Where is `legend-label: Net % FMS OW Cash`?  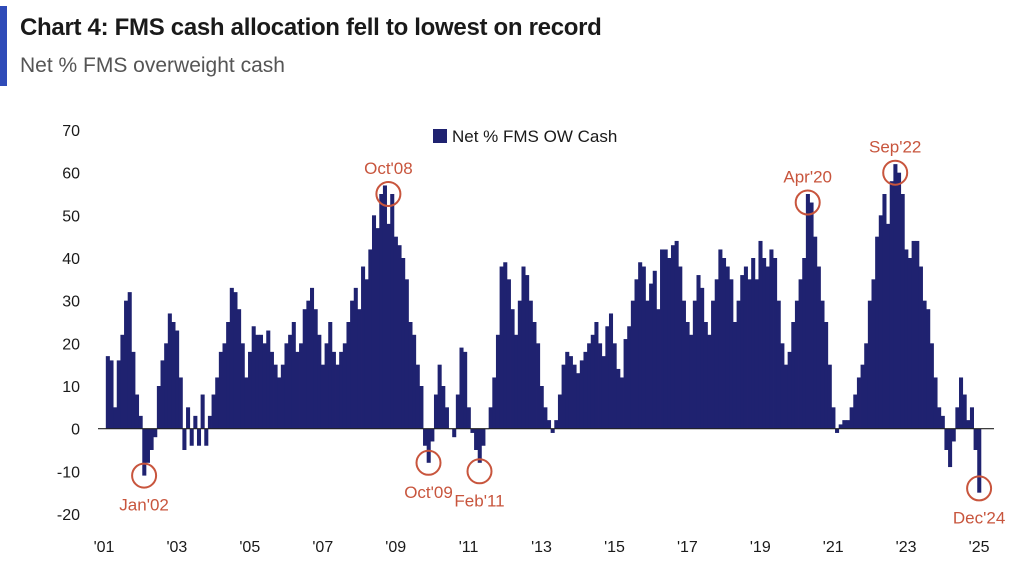
legend-label: Net % FMS OW Cash is located at coordinates (534, 136).